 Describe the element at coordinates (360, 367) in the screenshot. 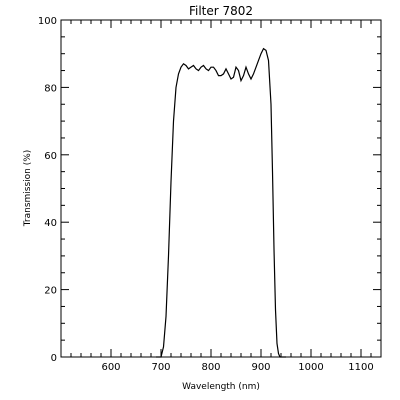

I see `x-tick-label: 1100` at that location.